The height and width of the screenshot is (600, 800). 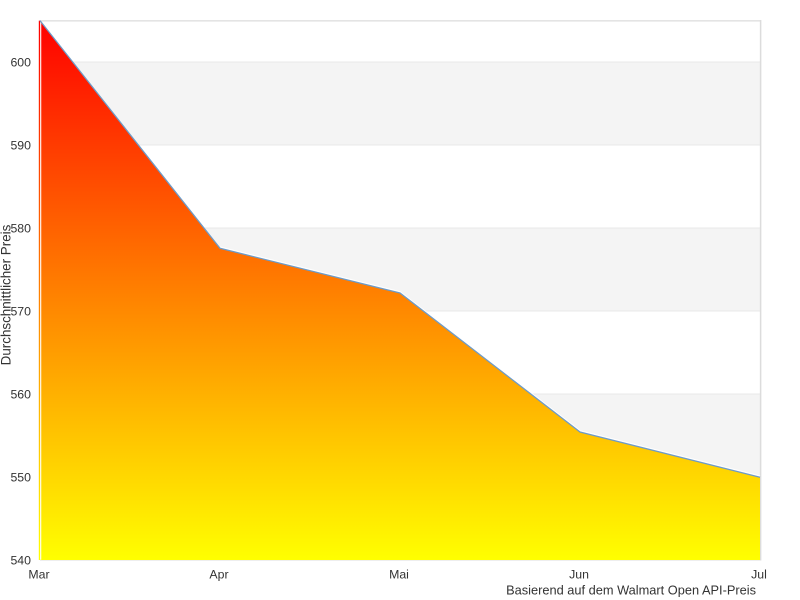 I want to click on svg-text: 600, so click(x=20, y=62).